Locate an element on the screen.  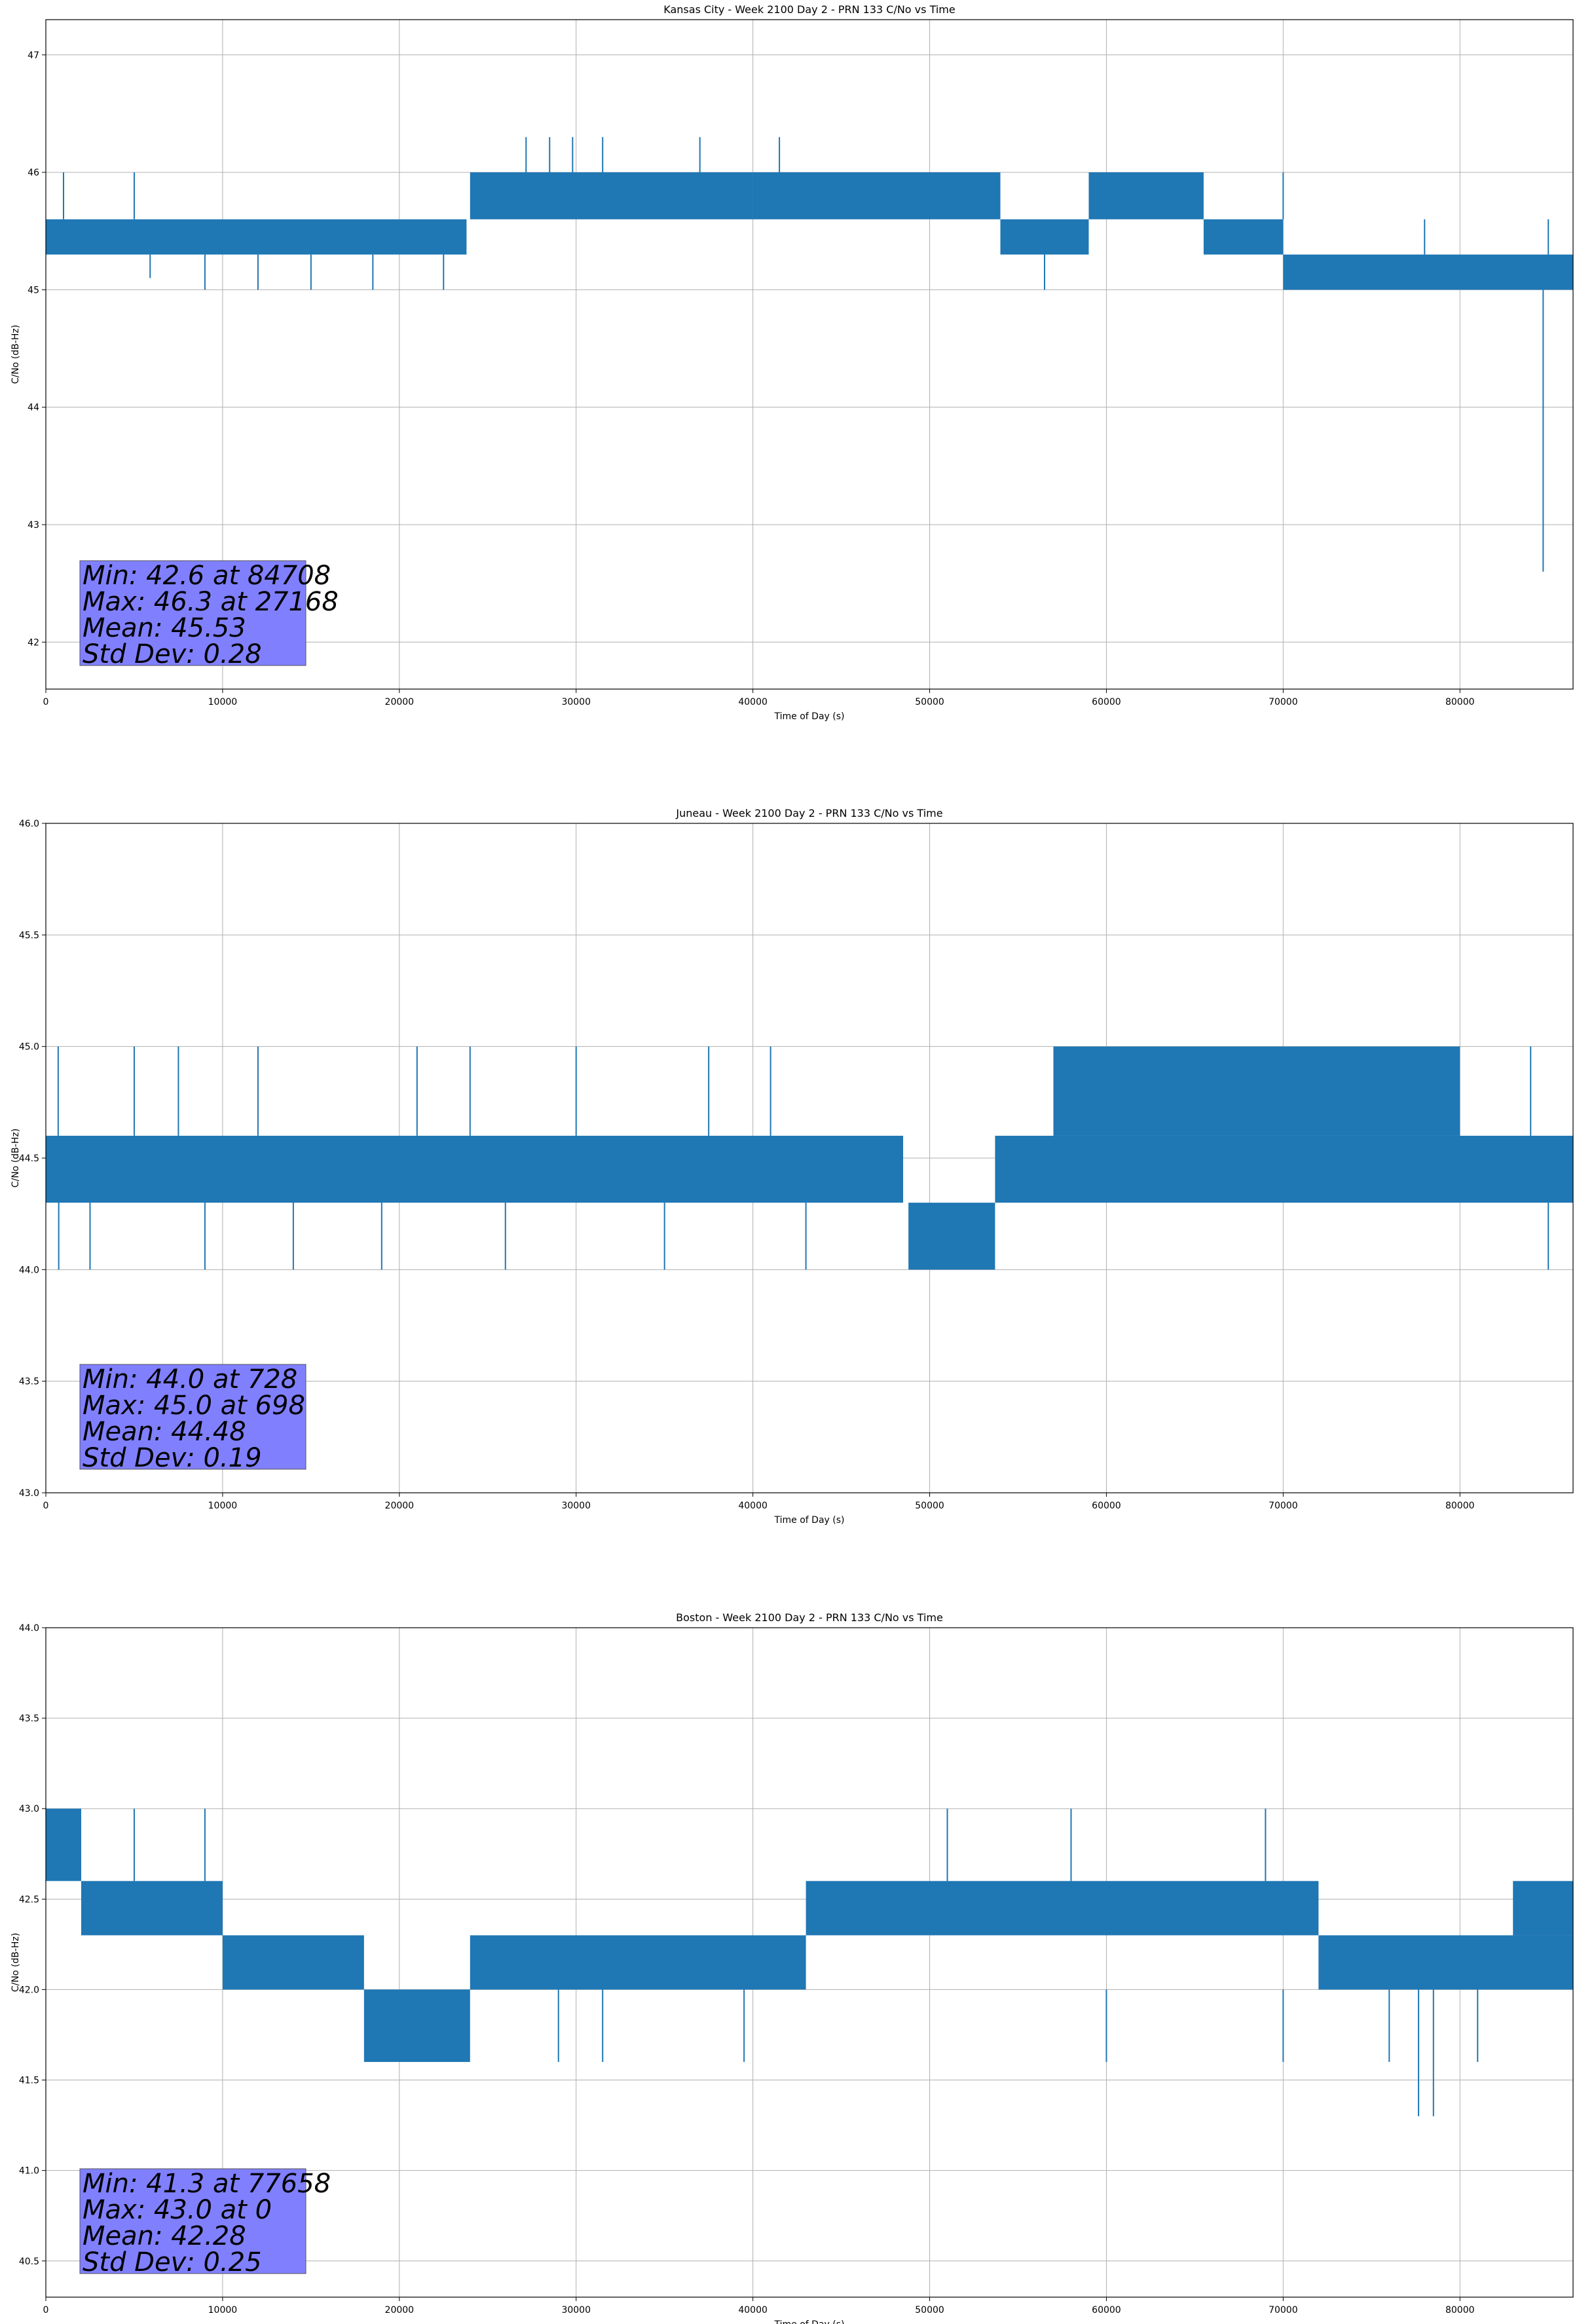
stats-line: Mean: 45.53 is located at coordinates (164, 628).